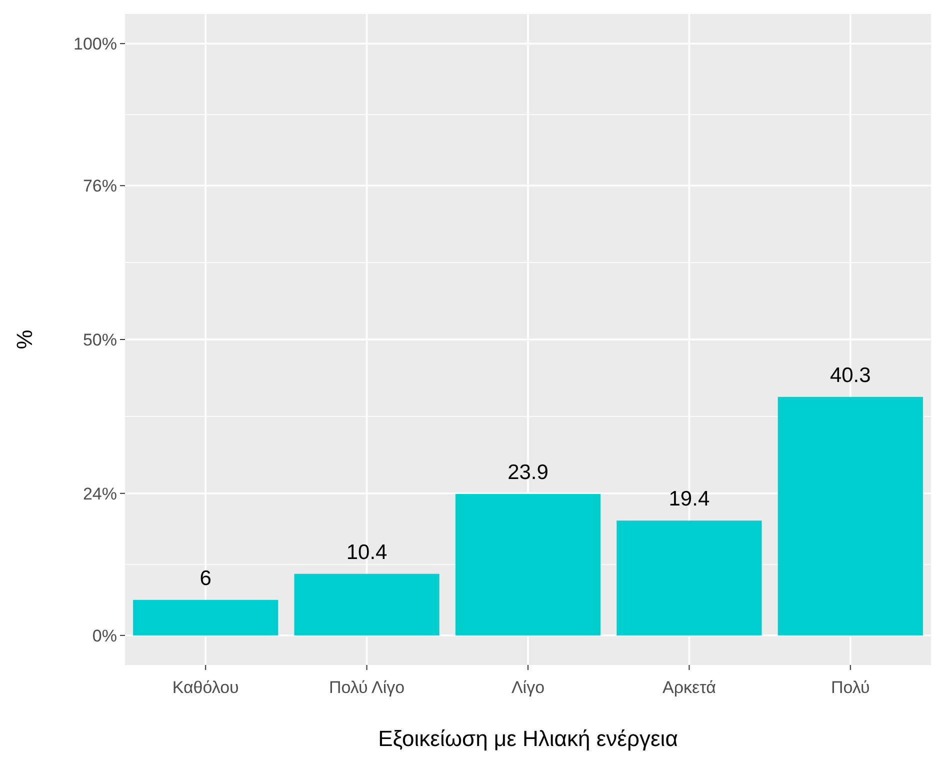 This screenshot has height=760, width=939. What do you see at coordinates (528, 687) in the screenshot?
I see `x-tick-label: Λίγο` at bounding box center [528, 687].